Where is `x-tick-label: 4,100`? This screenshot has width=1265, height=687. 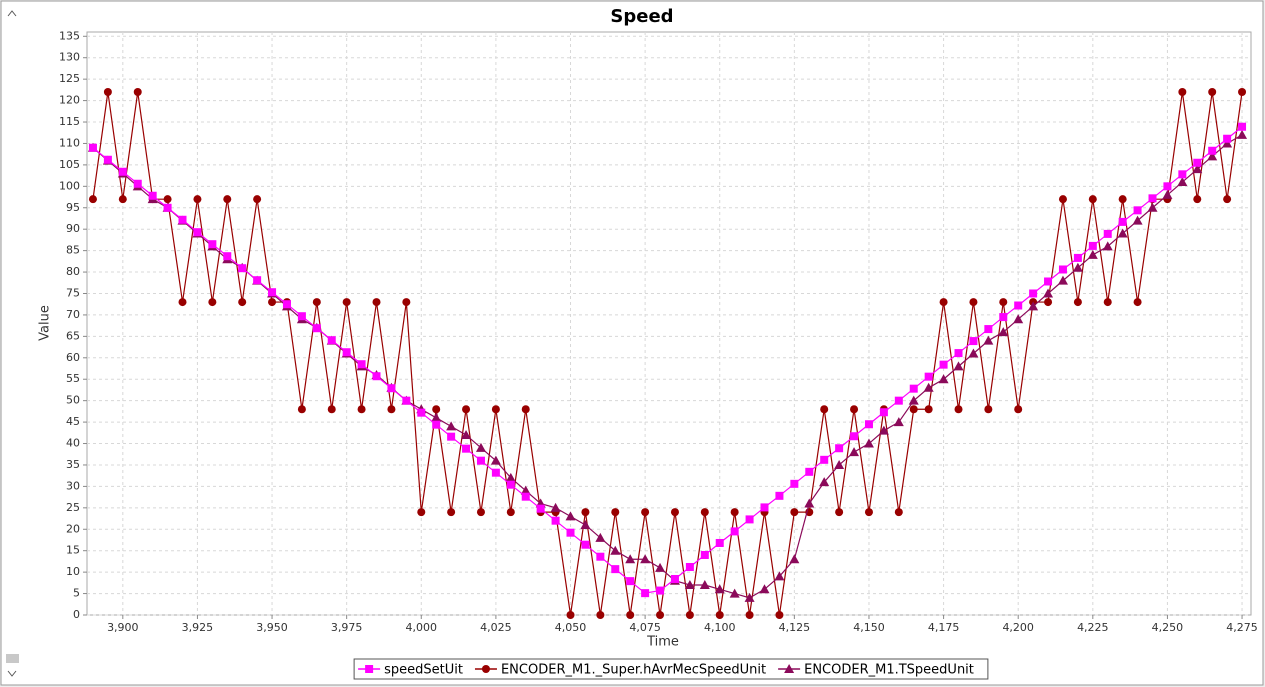
x-tick-label: 4,100 is located at coordinates (720, 627).